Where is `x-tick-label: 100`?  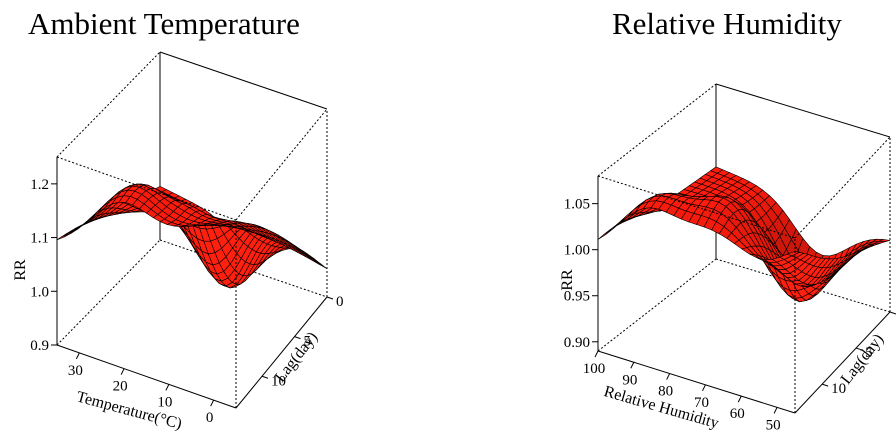
x-tick-label: 100 is located at coordinates (594, 369).